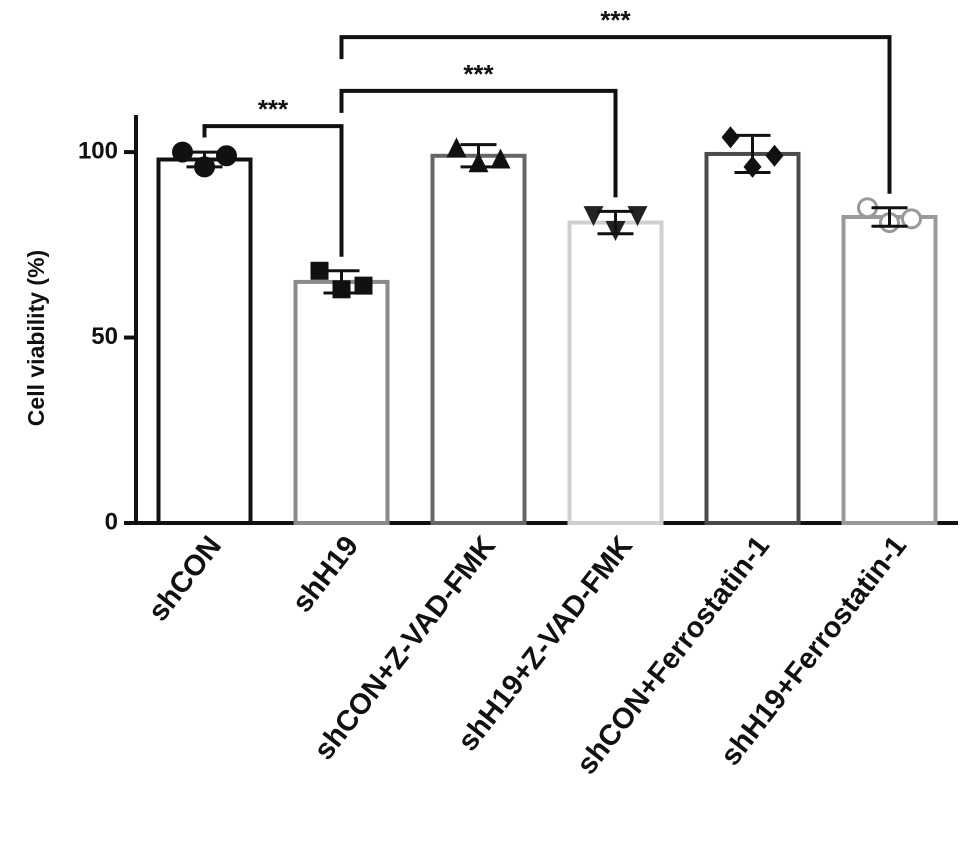 This screenshot has height=866, width=969. I want to click on y-tick-label: 0, so click(111, 521).